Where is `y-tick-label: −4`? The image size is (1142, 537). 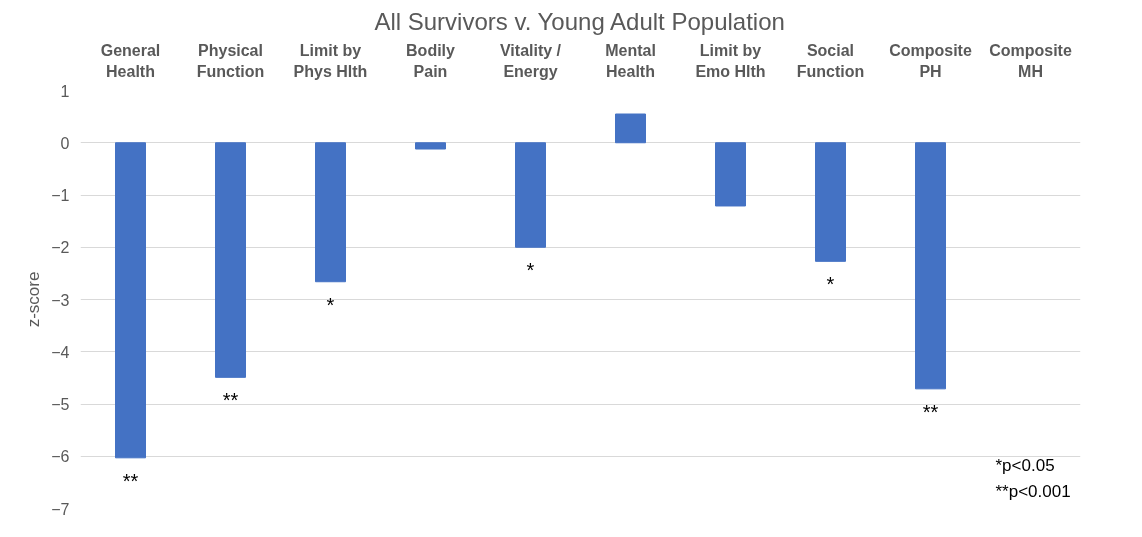 y-tick-label: −4 is located at coordinates (60, 352).